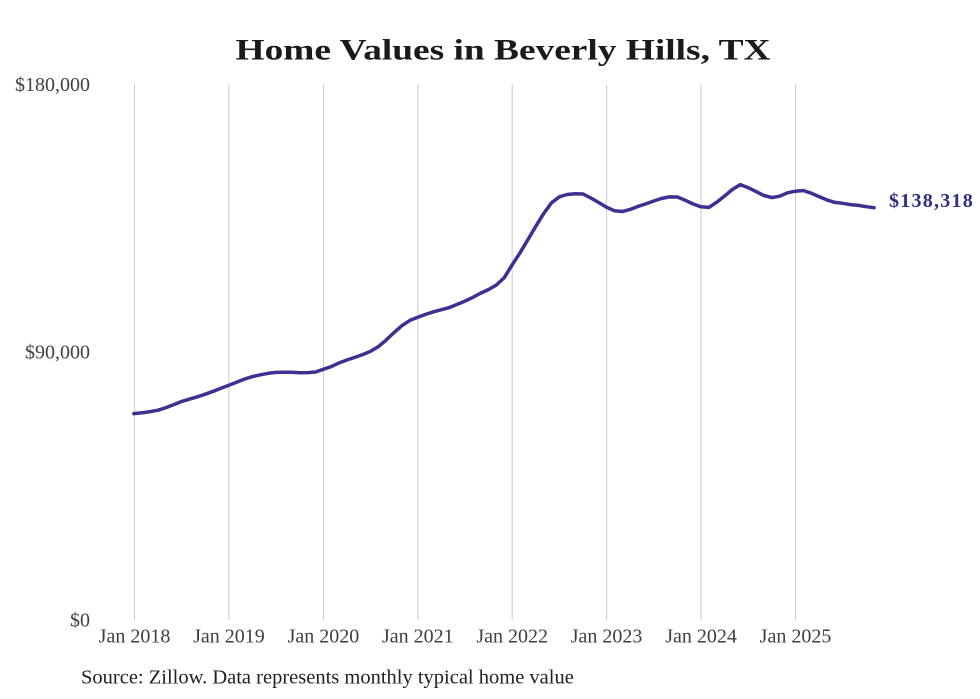 The width and height of the screenshot is (980, 699). Describe the element at coordinates (796, 637) in the screenshot. I see `svg-text: Jan 2025` at that location.